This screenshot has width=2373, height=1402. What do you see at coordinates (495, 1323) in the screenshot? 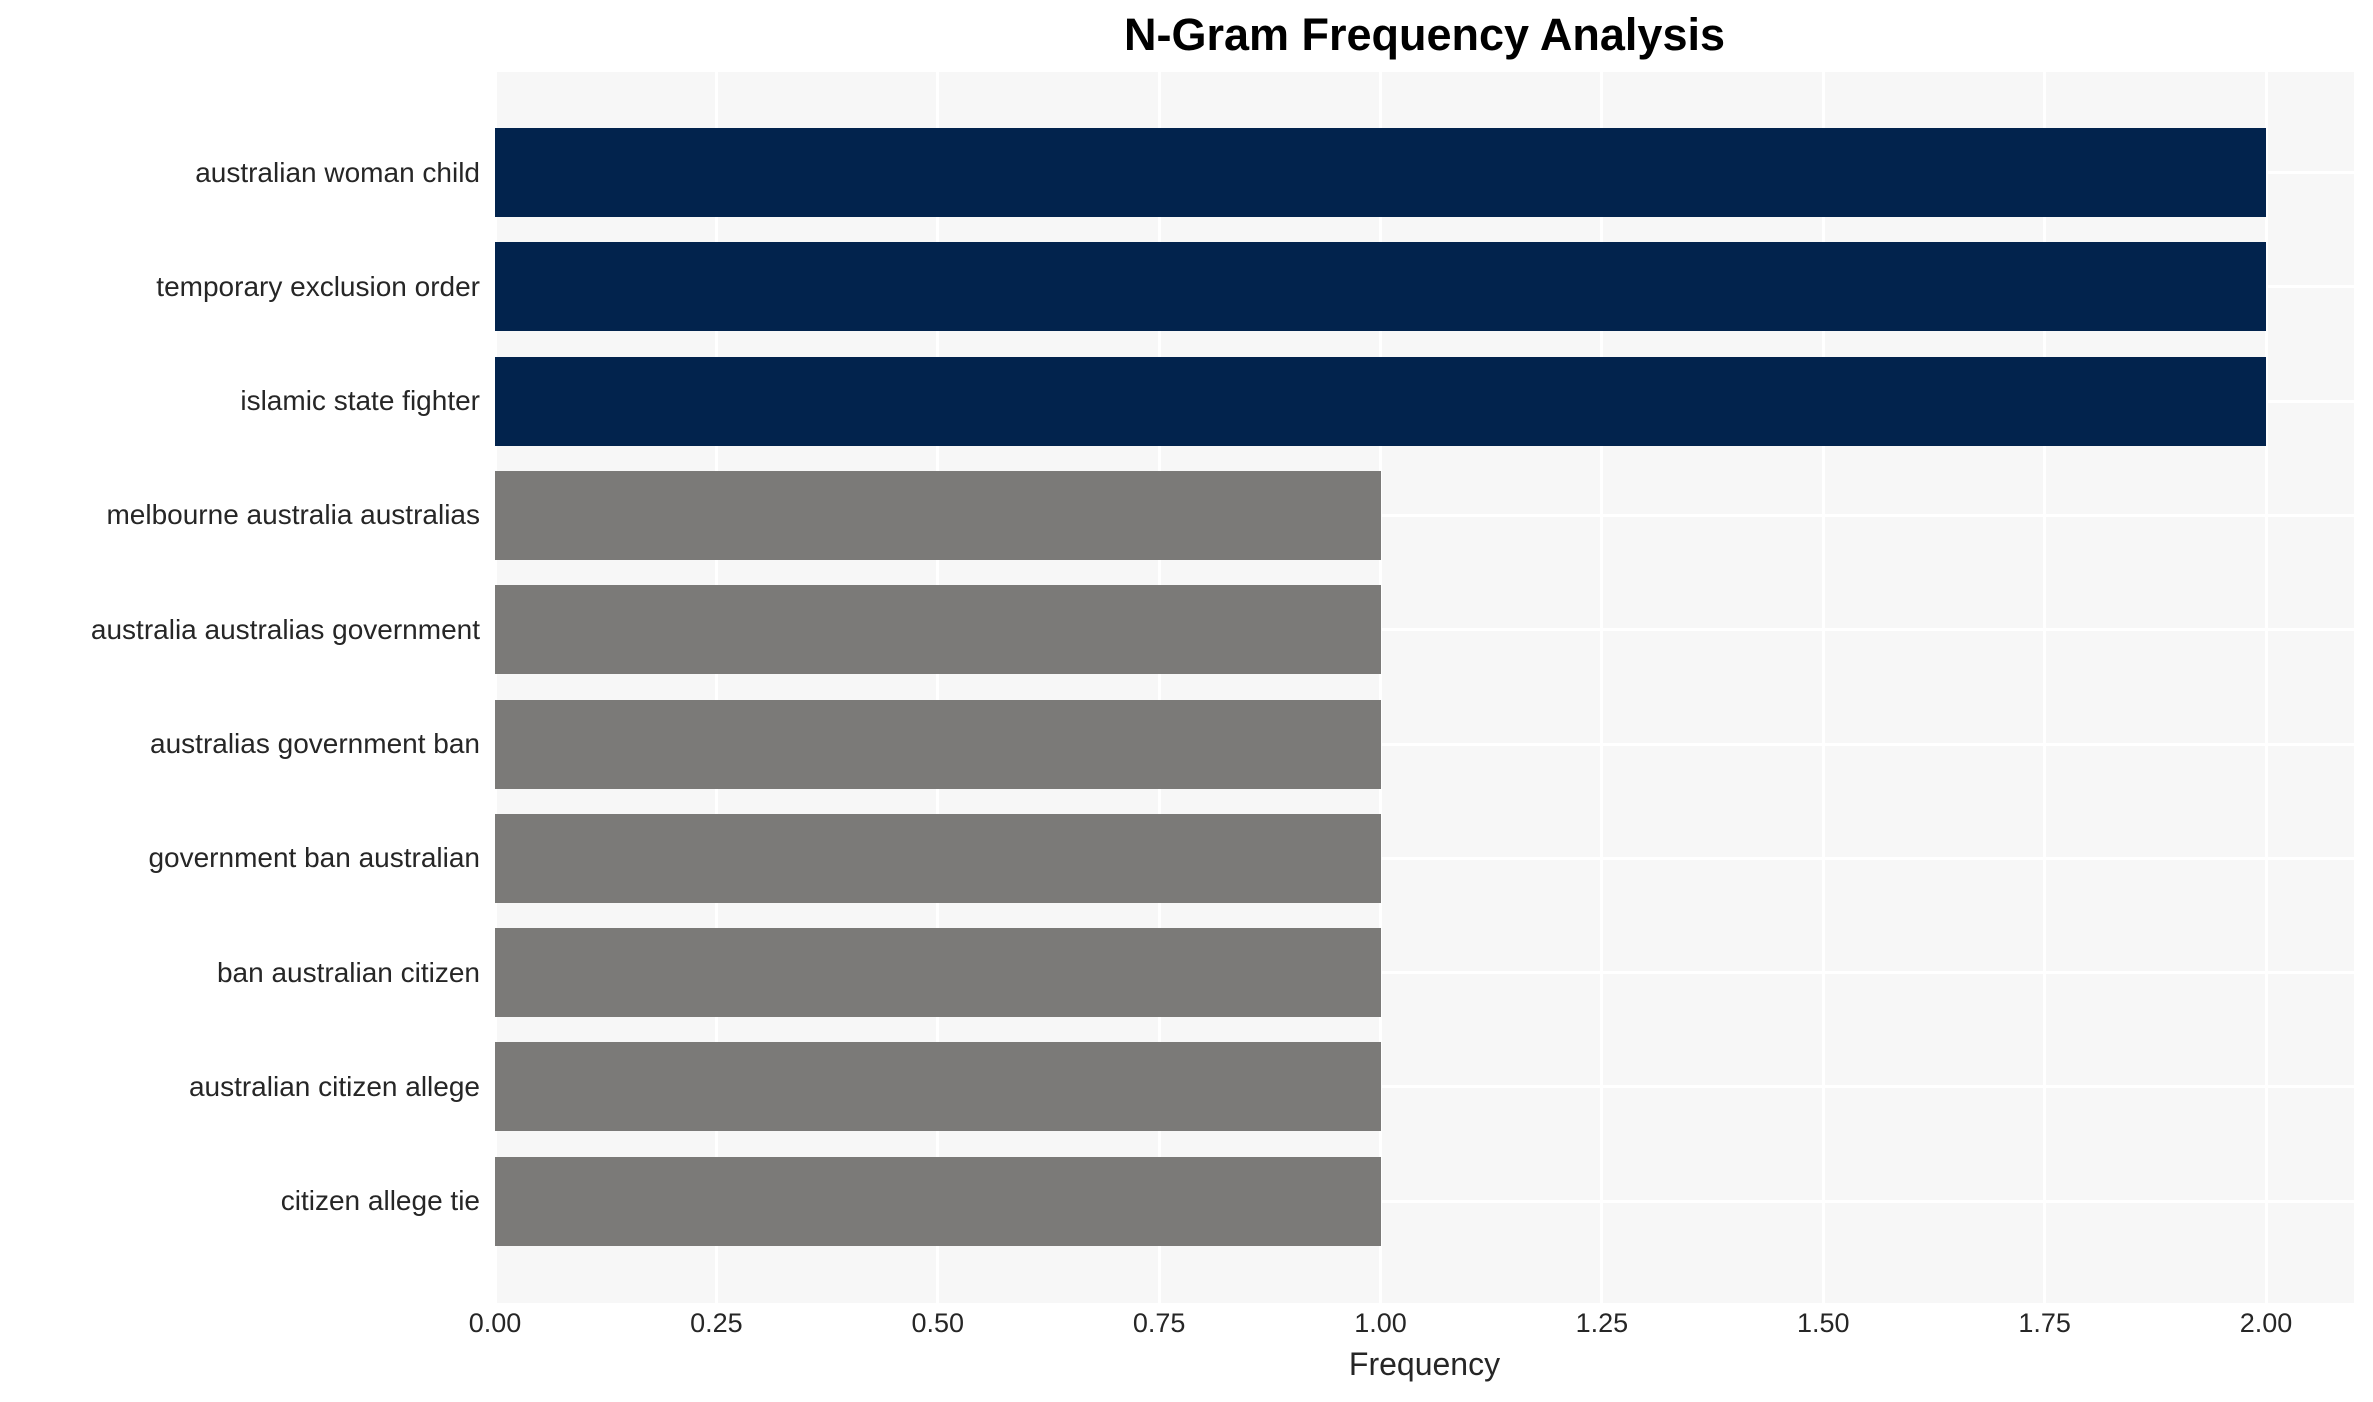
I see `x-axis-tick-label: 0.00` at bounding box center [495, 1323].